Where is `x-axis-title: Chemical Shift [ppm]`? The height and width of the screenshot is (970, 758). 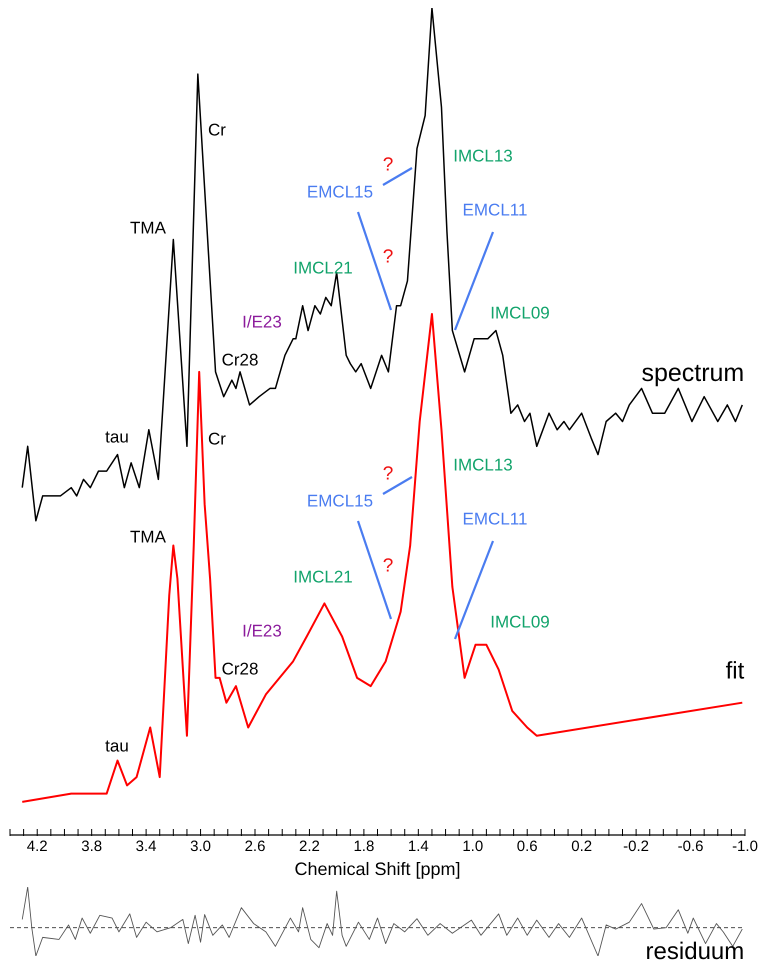
x-axis-title: Chemical Shift [ppm] is located at coordinates (377, 869).